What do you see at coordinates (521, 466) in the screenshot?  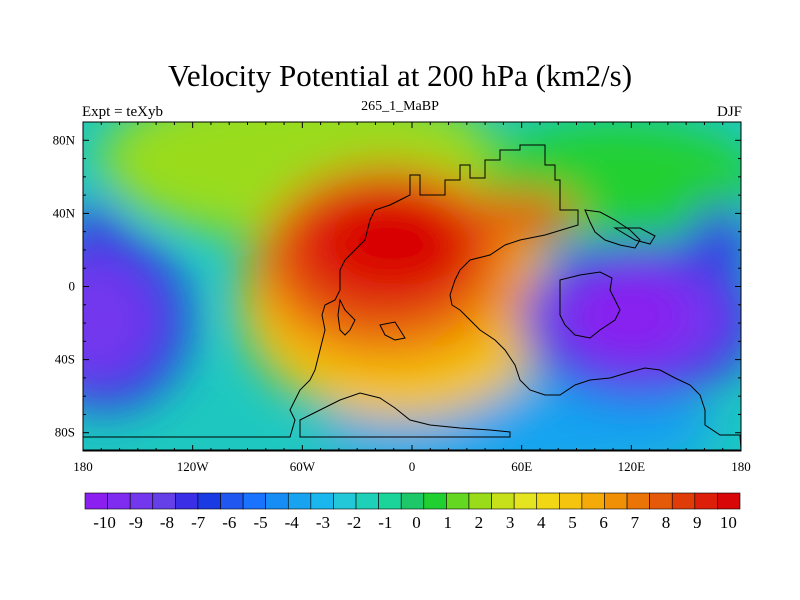 I see `x-tick-label: 60E` at bounding box center [521, 466].